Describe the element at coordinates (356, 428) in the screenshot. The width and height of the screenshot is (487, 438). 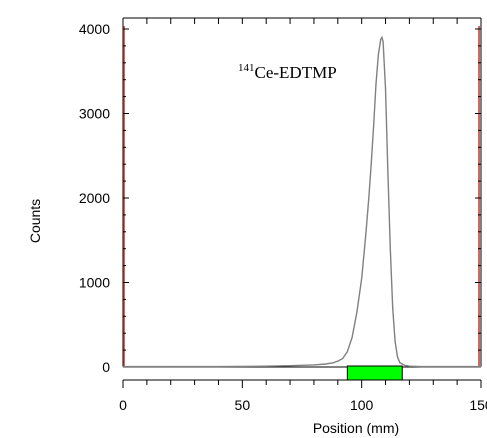
I see `x-axis-title: Position (mm)` at that location.